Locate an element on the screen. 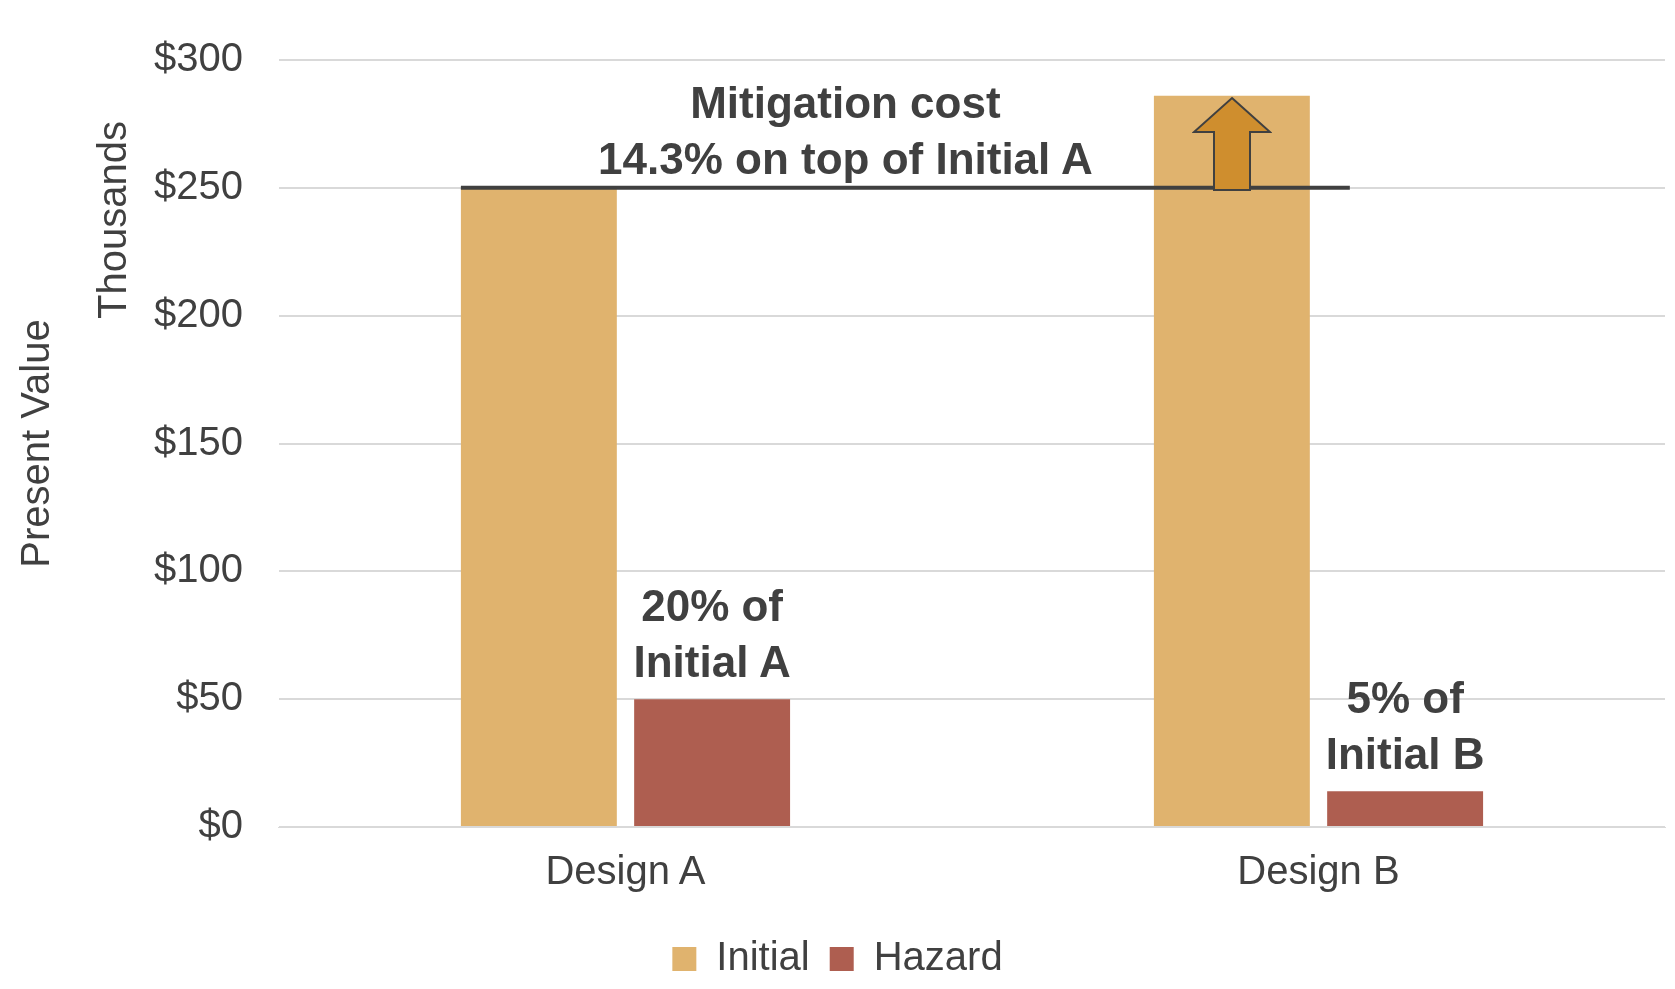 This screenshot has height=989, width=1675. y-tick-label: $50 is located at coordinates (209, 696).